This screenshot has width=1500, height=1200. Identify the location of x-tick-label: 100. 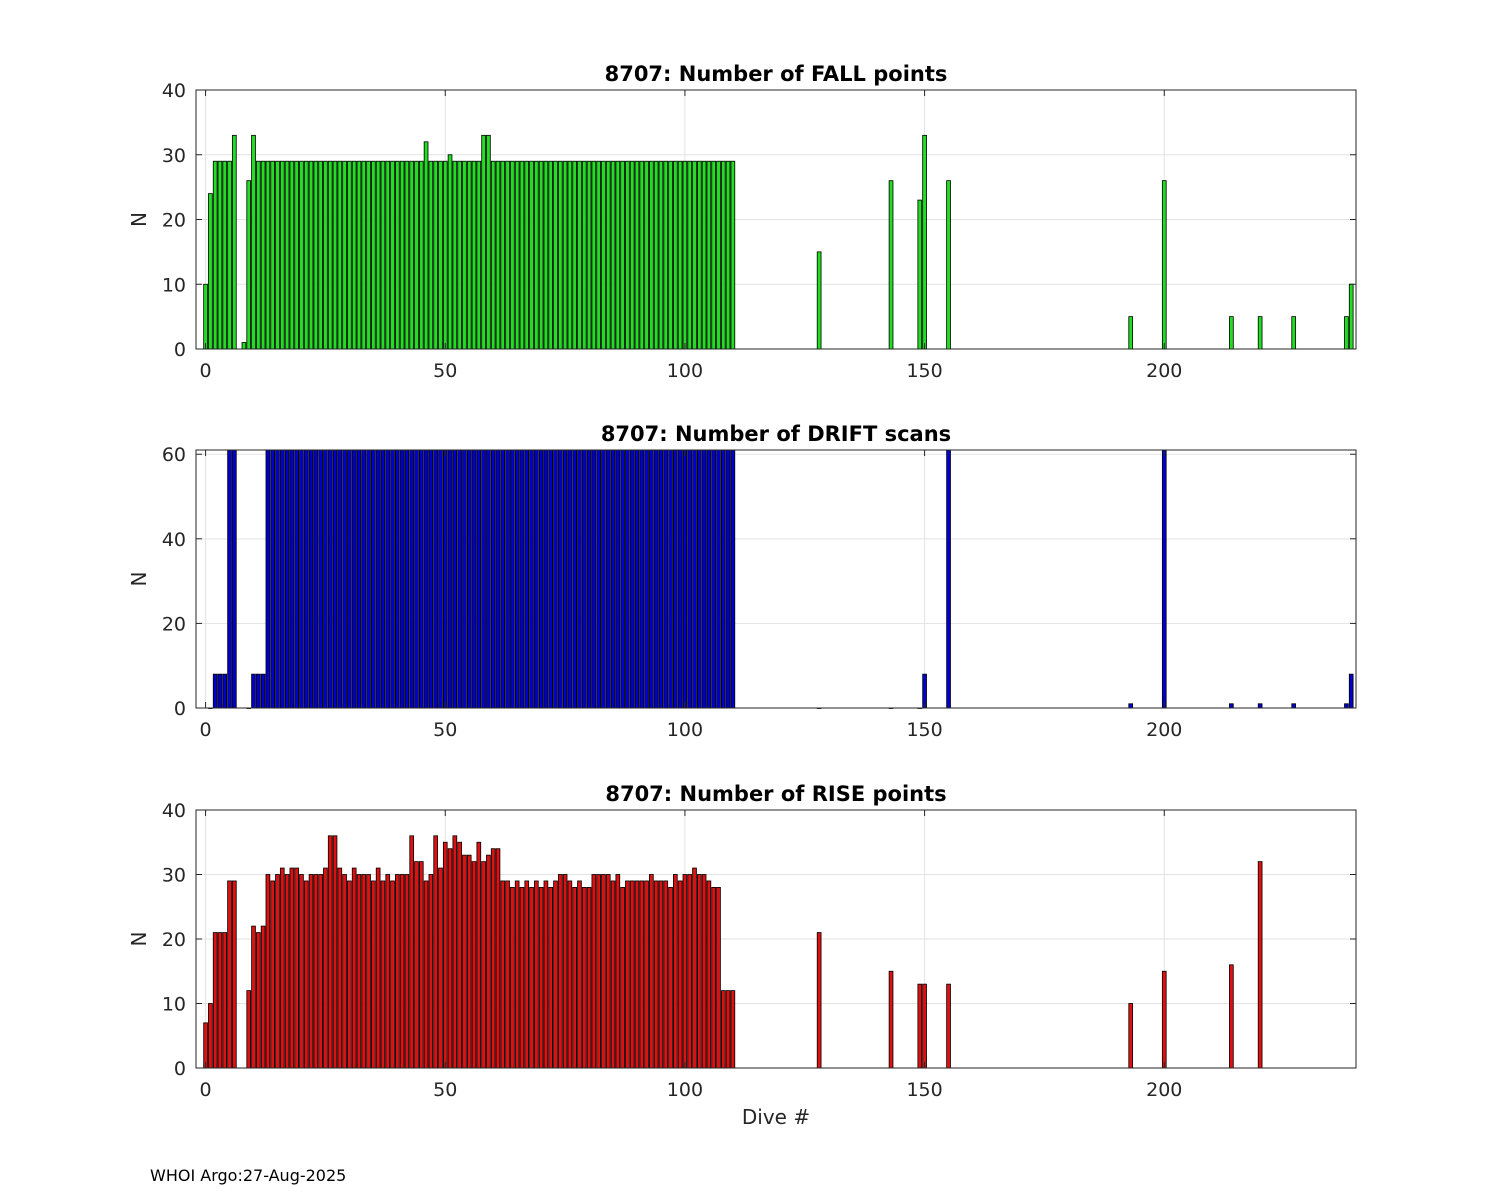
(685, 730).